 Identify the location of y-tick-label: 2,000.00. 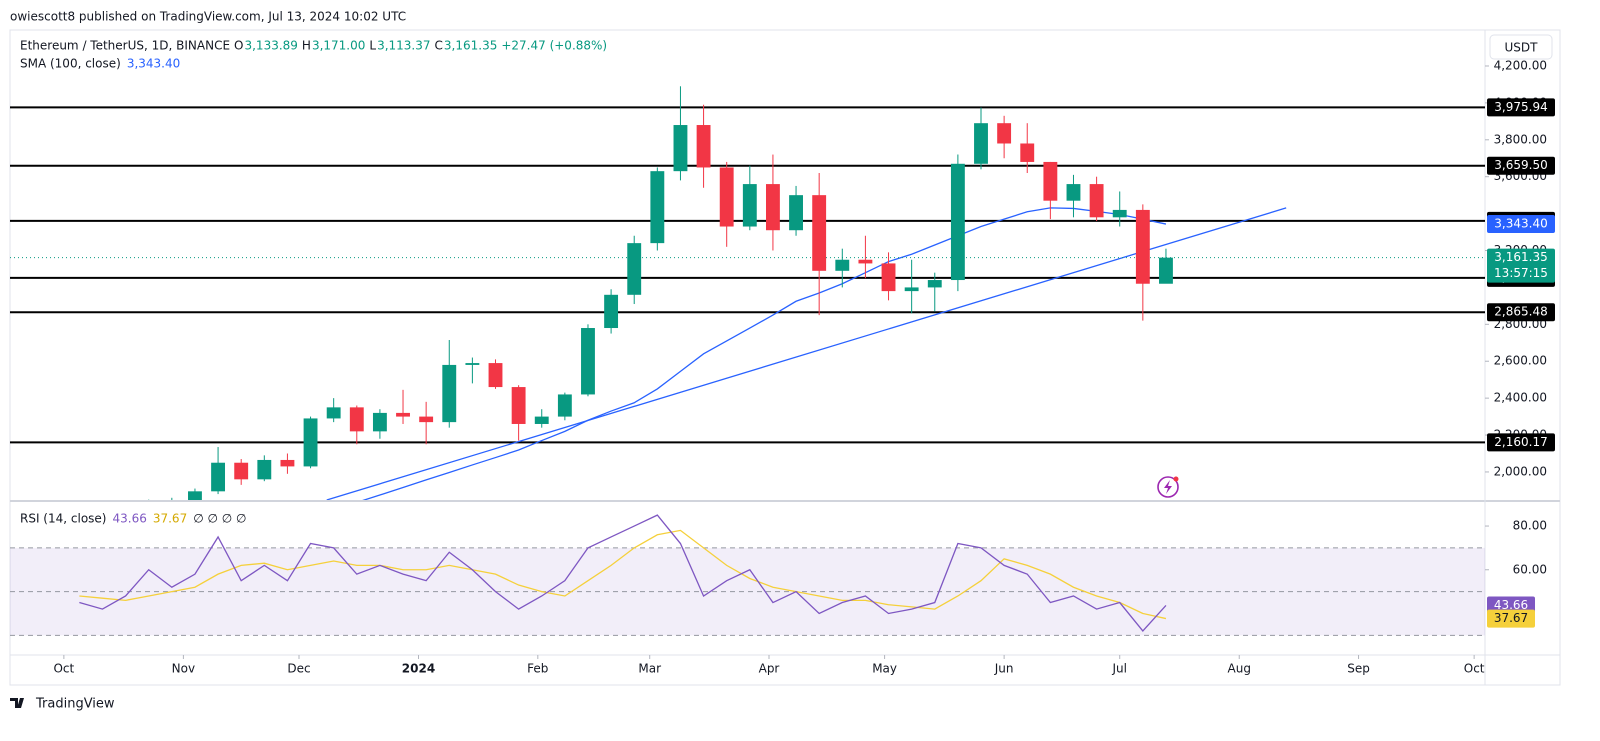
(1520, 471).